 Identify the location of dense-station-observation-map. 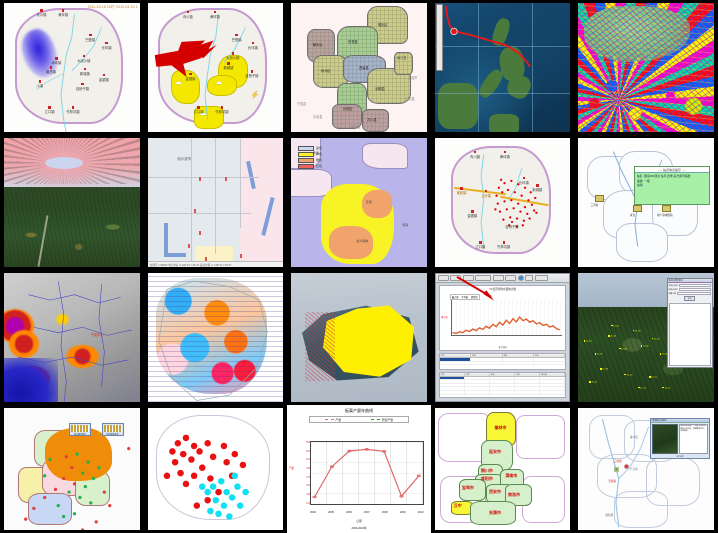
(215, 337).